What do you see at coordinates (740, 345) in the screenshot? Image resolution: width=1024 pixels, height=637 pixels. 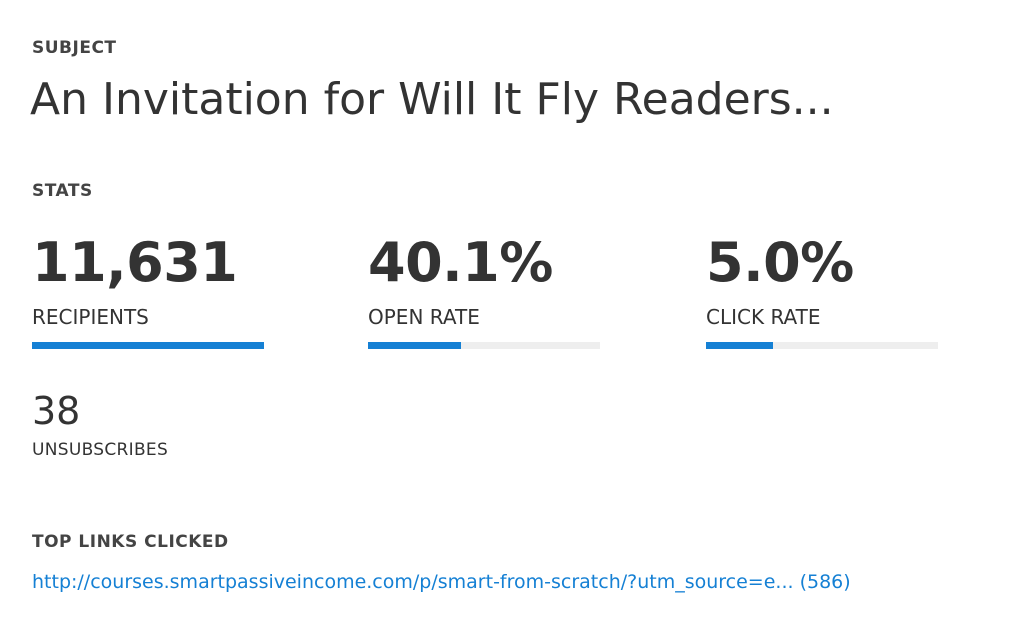 I see `click-rate-bar-fill` at bounding box center [740, 345].